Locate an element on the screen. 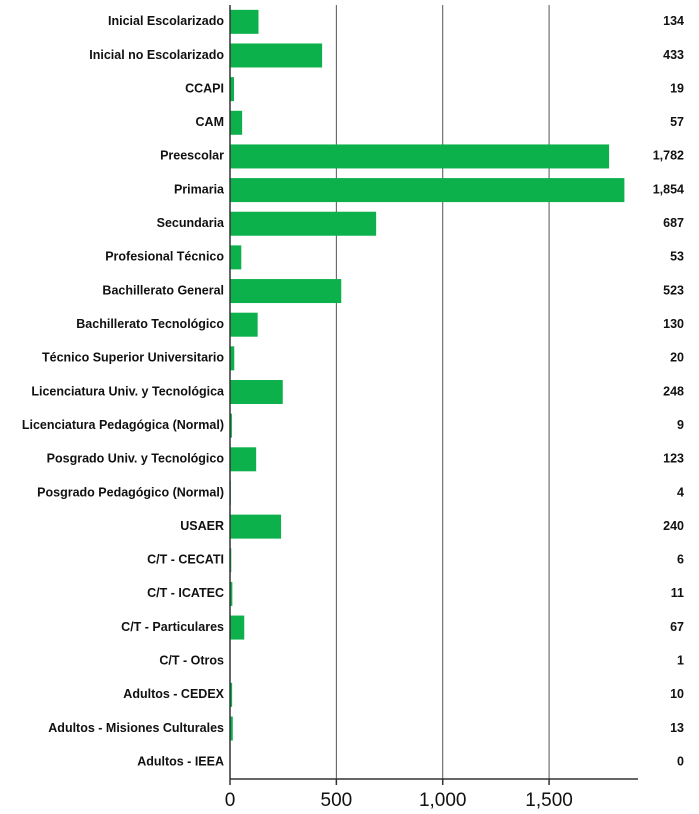 The image size is (699, 814). data-label: 687 is located at coordinates (673, 223).